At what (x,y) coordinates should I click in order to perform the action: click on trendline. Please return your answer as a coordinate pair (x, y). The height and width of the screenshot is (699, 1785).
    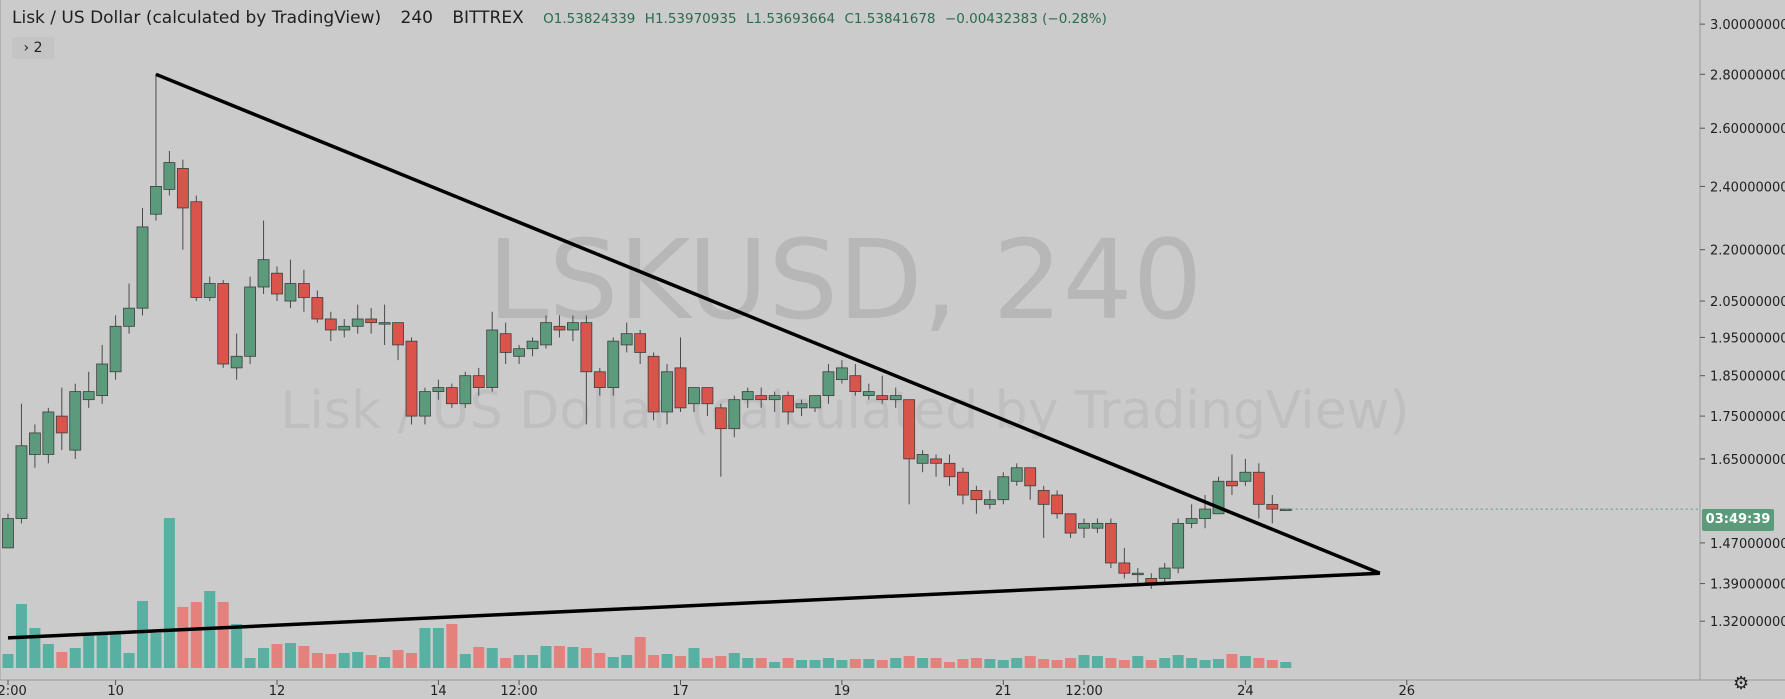
    Looking at the image, I should click on (693, 605).